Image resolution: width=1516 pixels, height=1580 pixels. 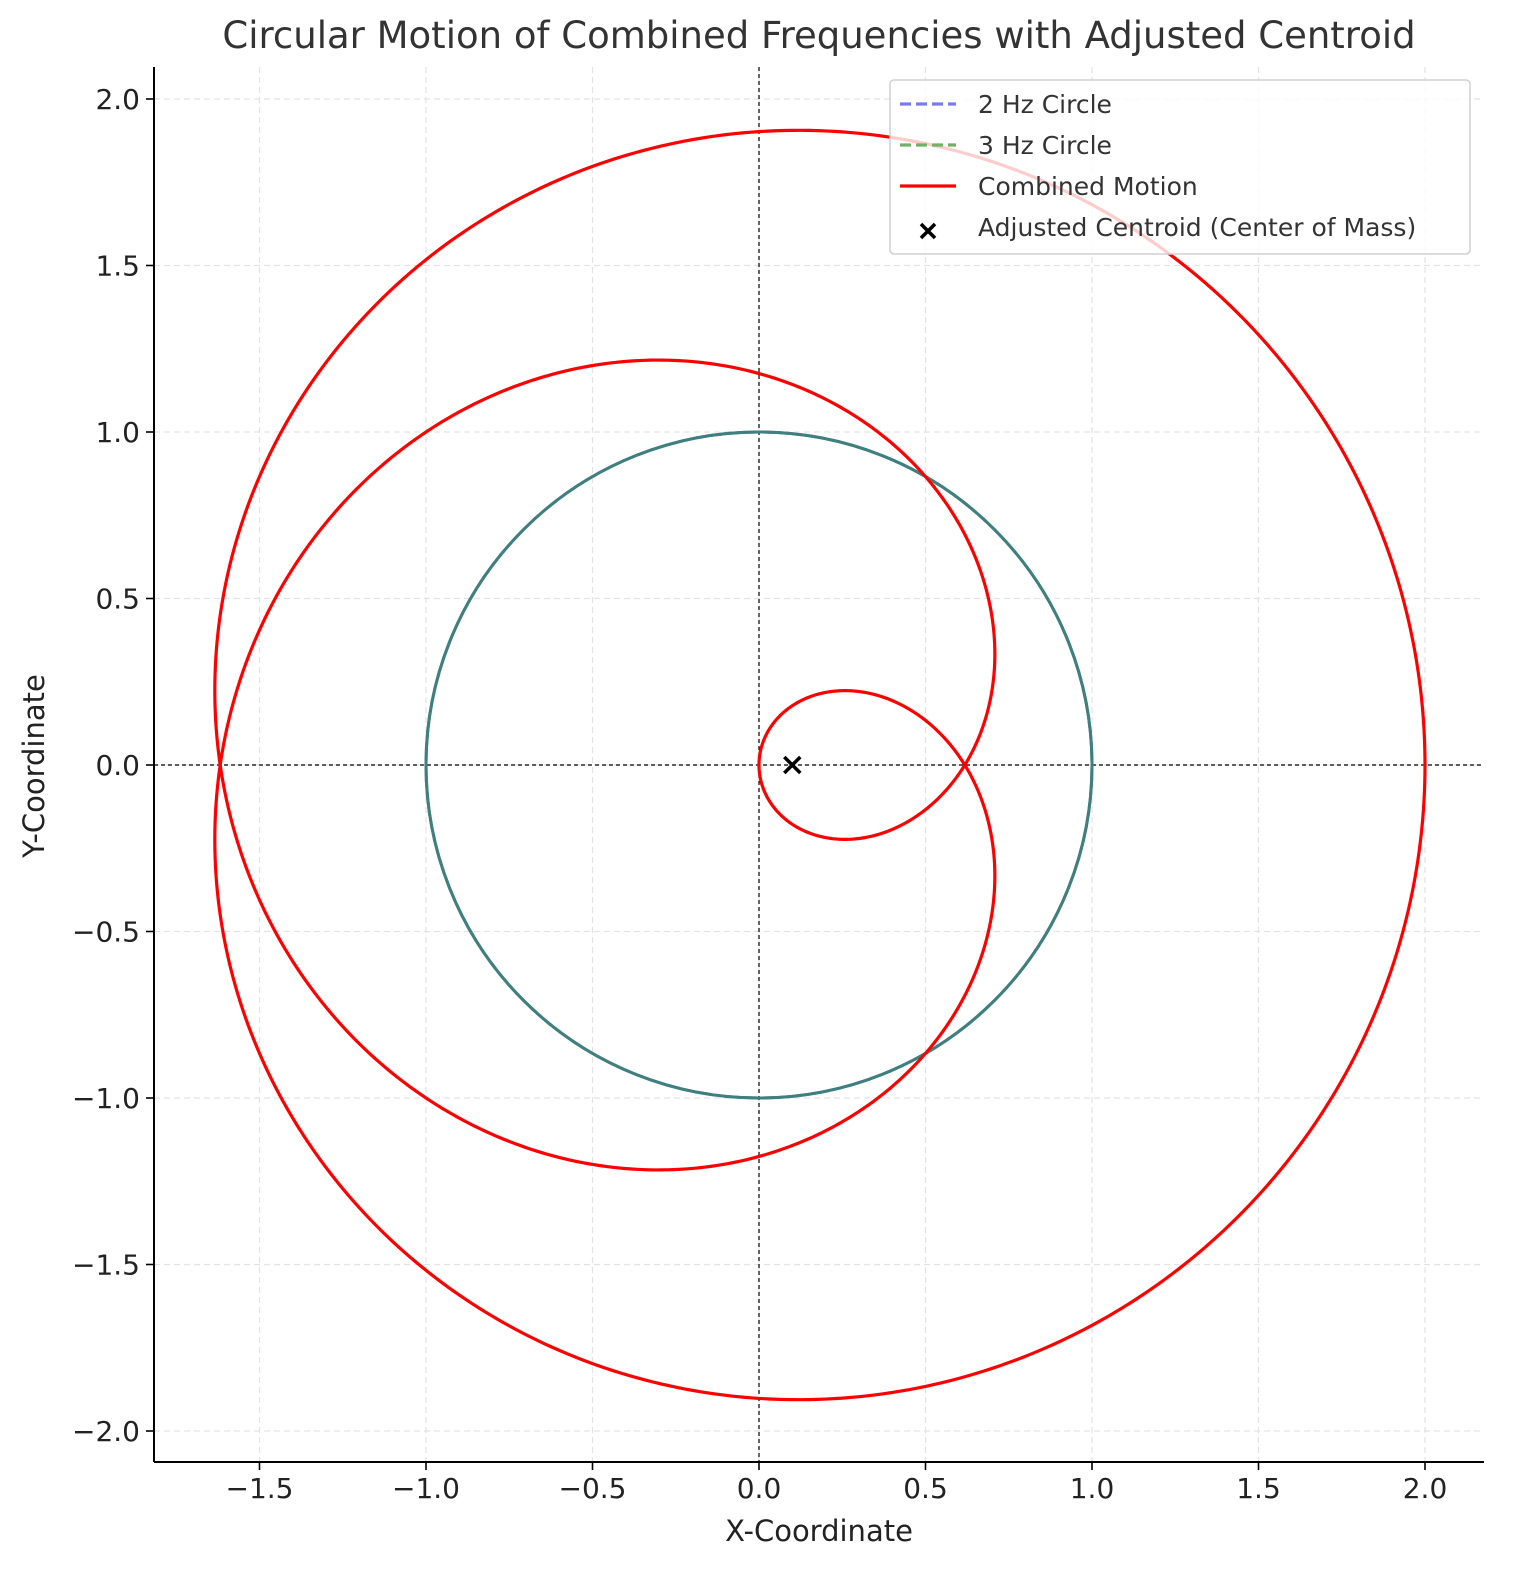 I want to click on x-tick-label: −1.5, so click(x=260, y=1488).